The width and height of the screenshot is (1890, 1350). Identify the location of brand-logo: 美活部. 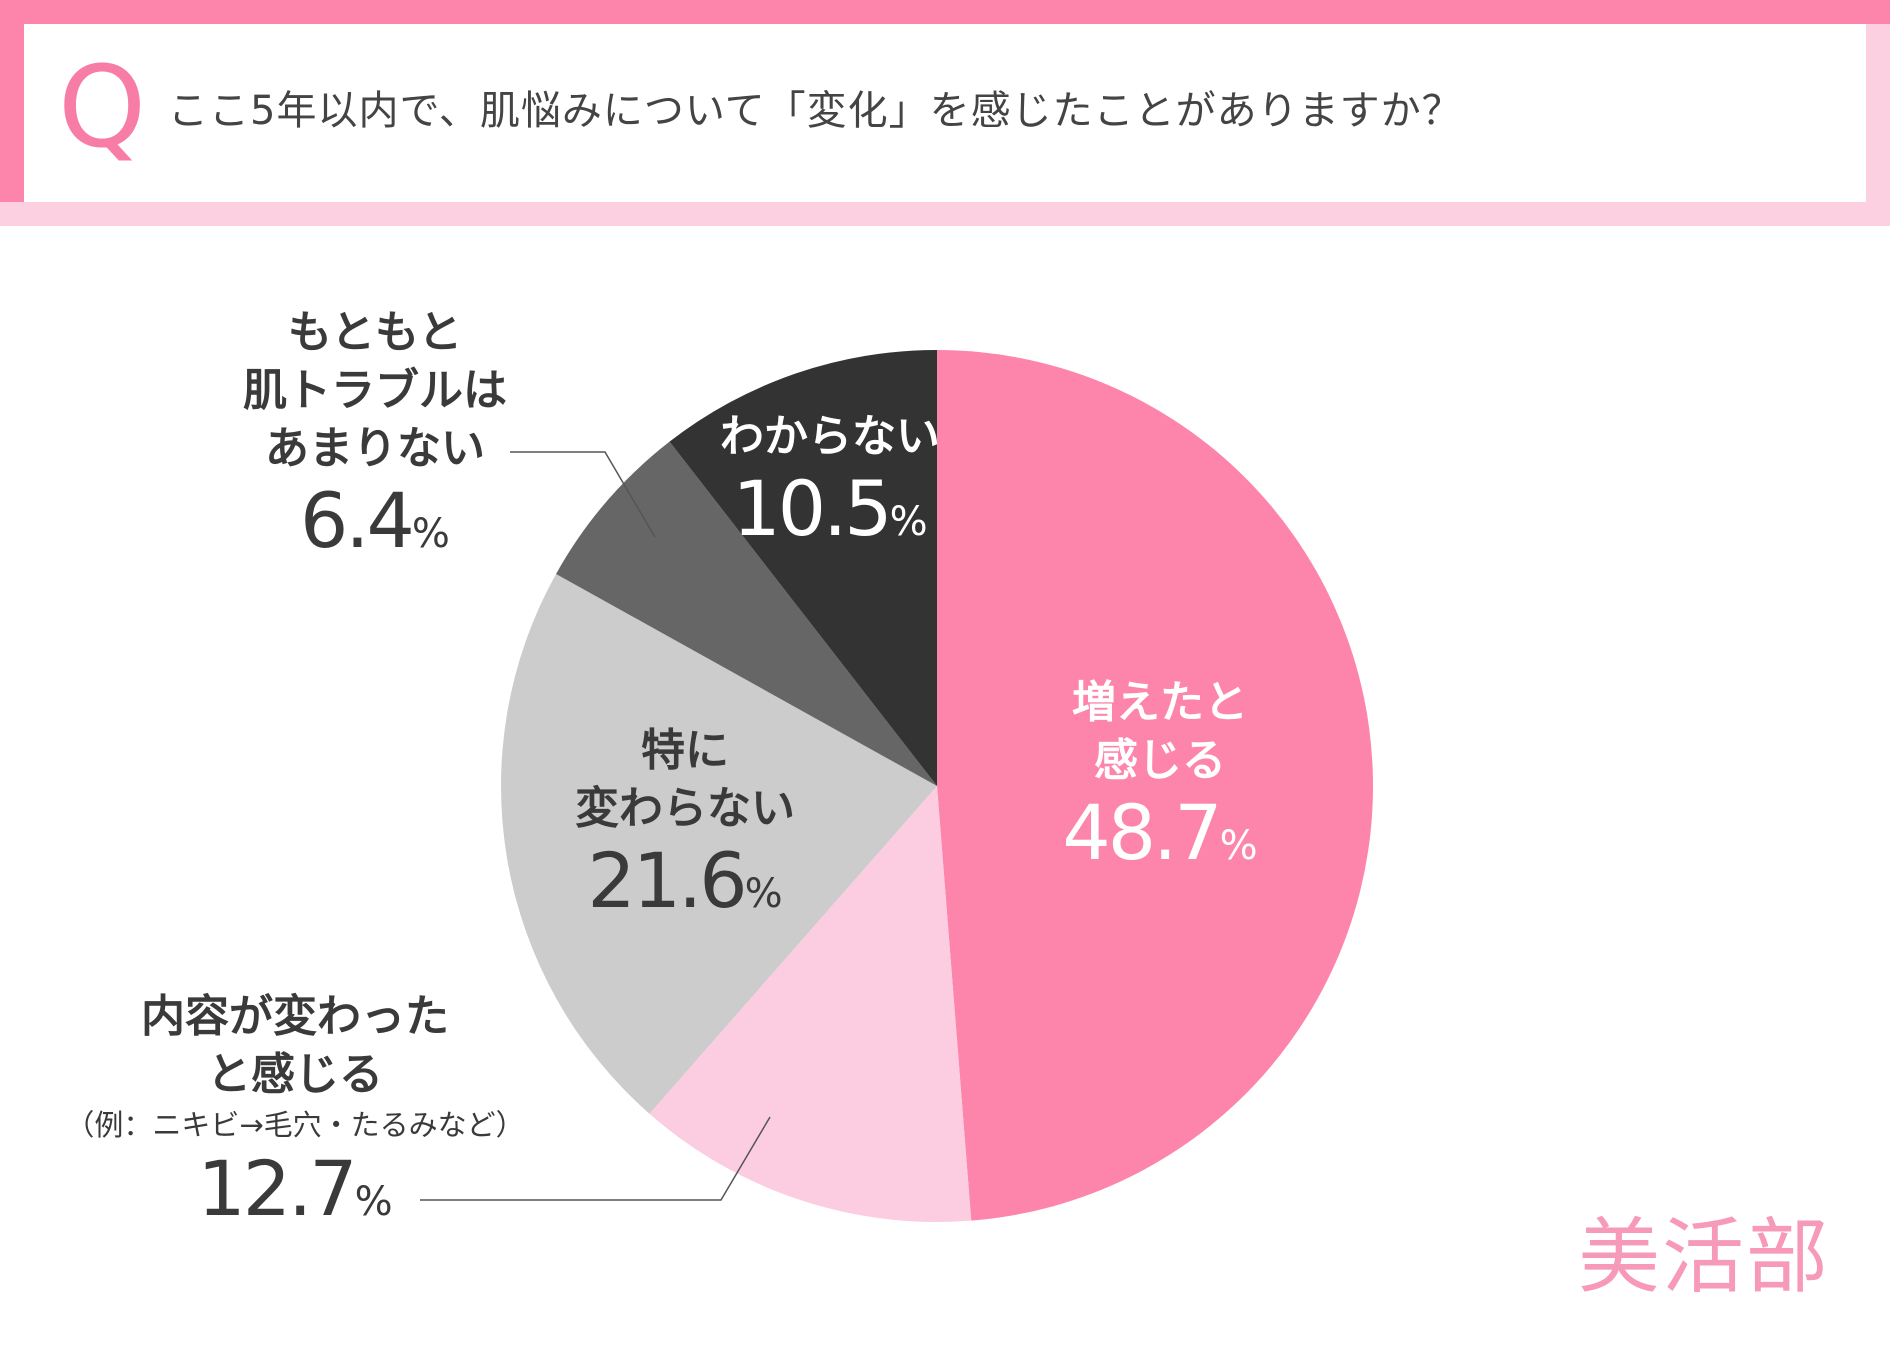
(1704, 1257).